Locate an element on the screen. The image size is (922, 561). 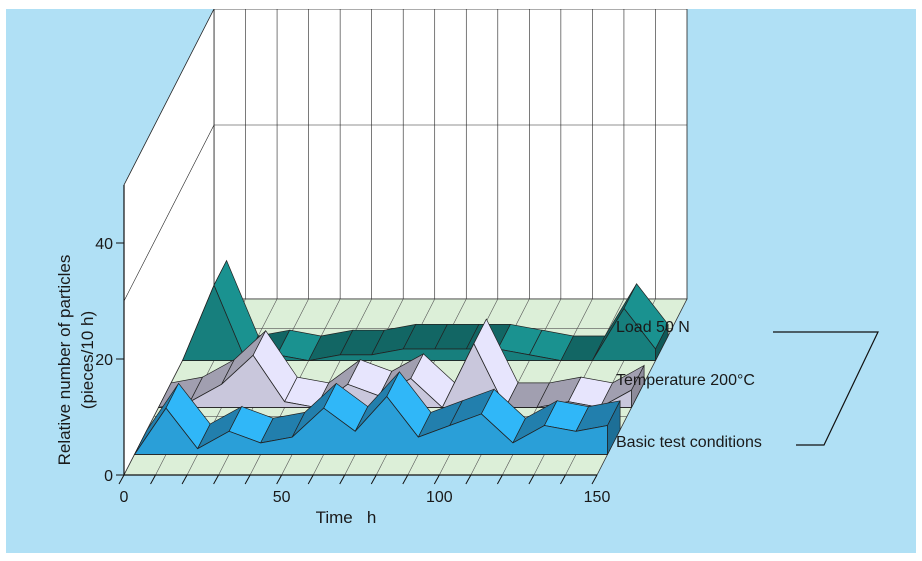
y-tick-label: 40 is located at coordinates (104, 244).